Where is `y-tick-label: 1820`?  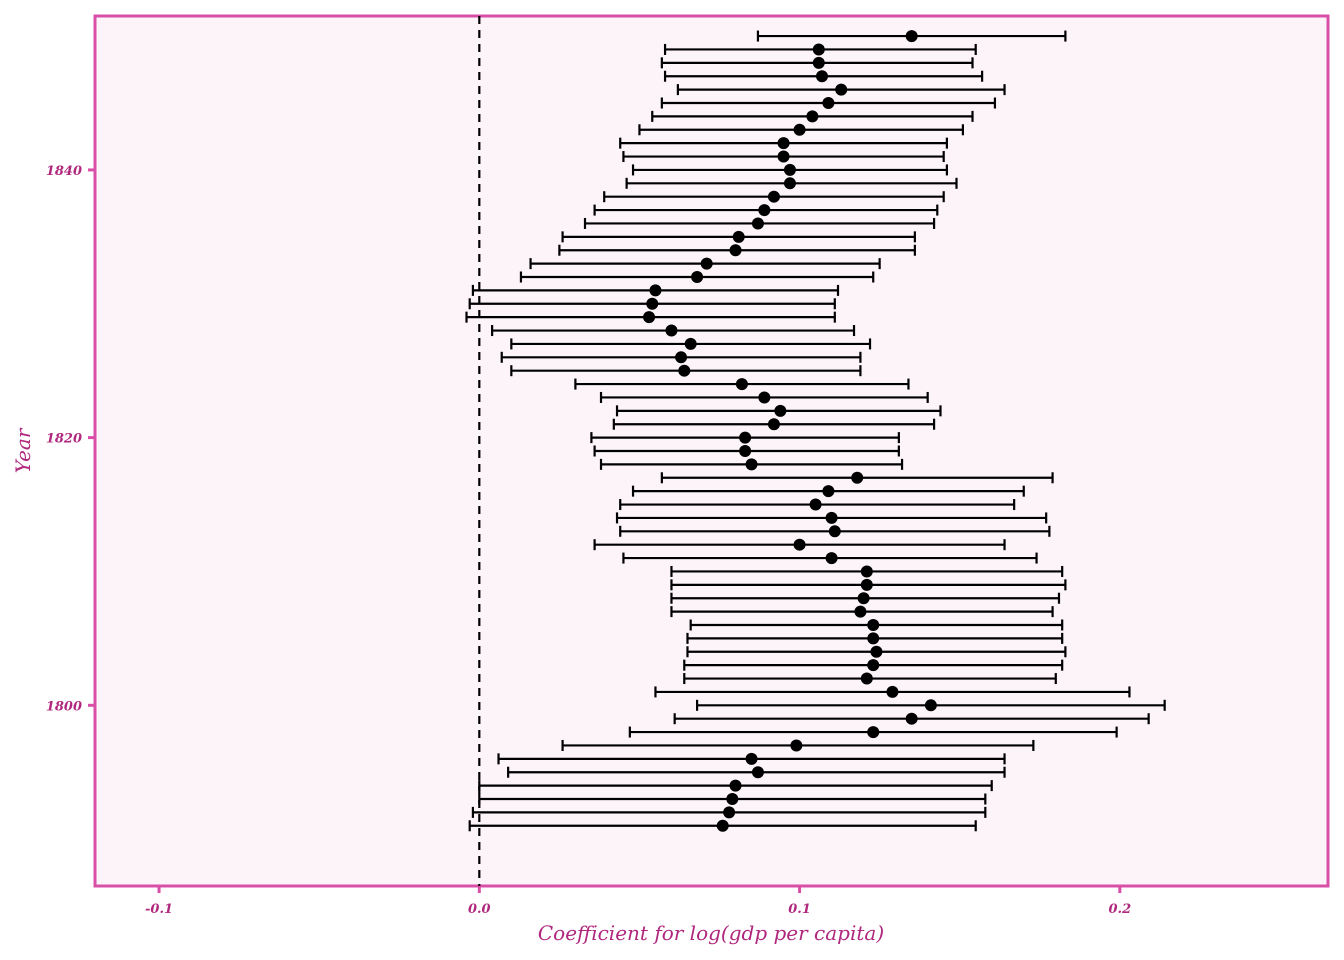
y-tick-label: 1820 is located at coordinates (64, 439).